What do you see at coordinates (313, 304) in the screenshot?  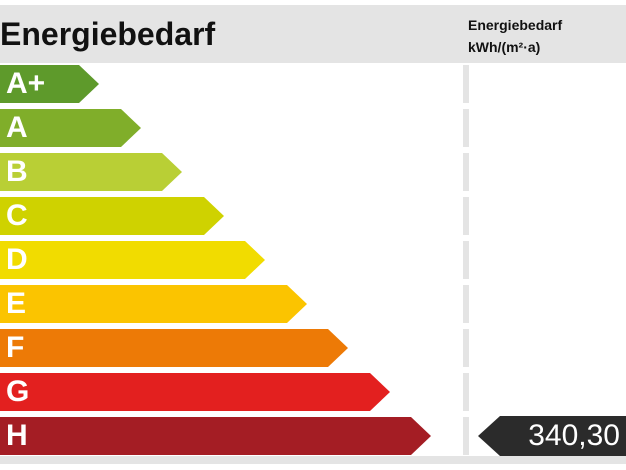 I see `class-row-e: E` at bounding box center [313, 304].